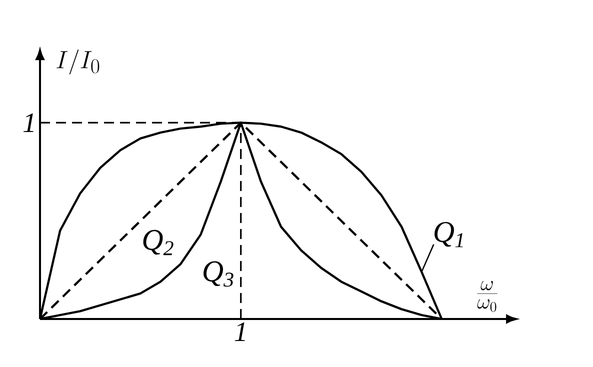  I want to click on x-axis-title: $\frac{\omega}{\omega_0}$, so click(487, 296).